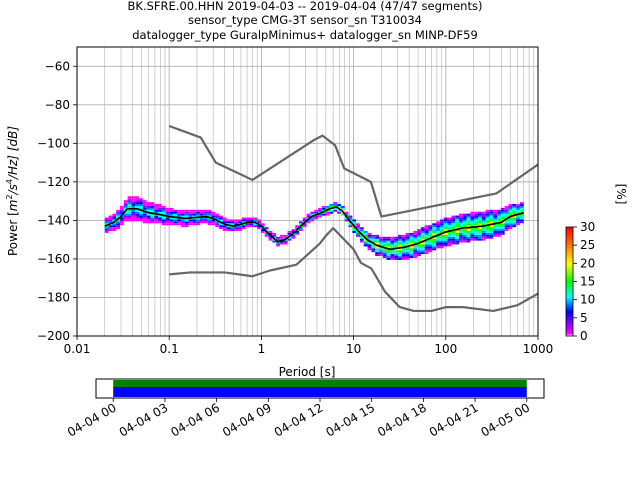 The height and width of the screenshot is (480, 640). I want to click on colorbar-tick-label: 30, so click(587, 227).